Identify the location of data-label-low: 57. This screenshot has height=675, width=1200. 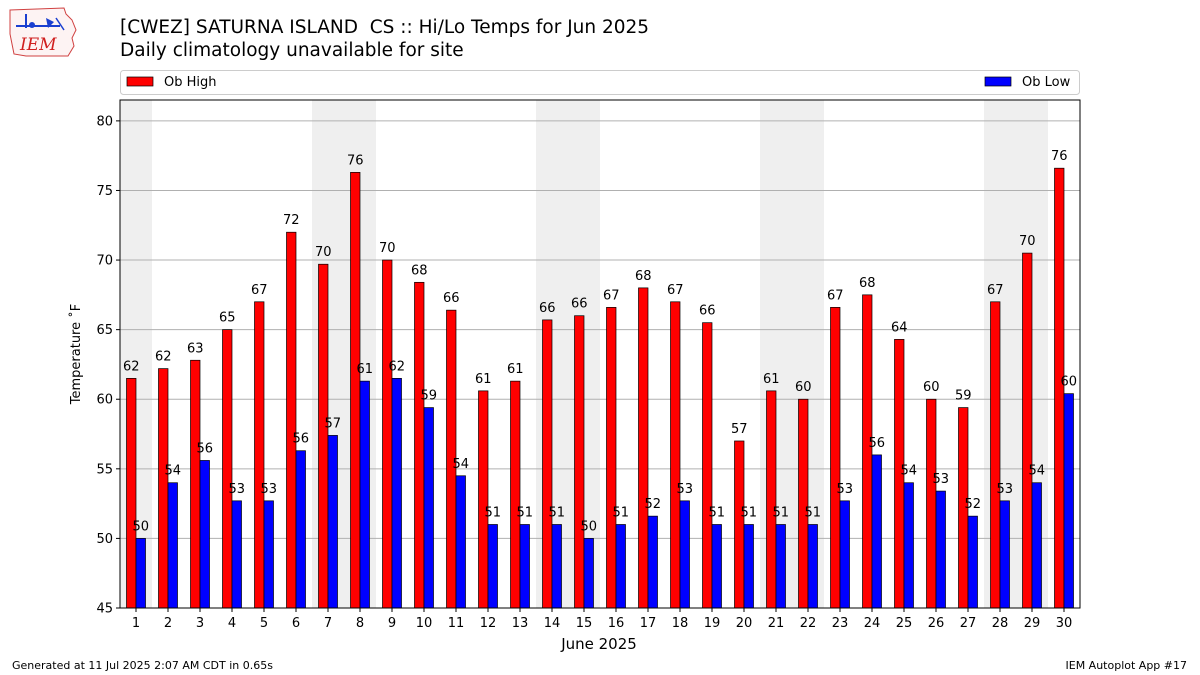
(332, 423).